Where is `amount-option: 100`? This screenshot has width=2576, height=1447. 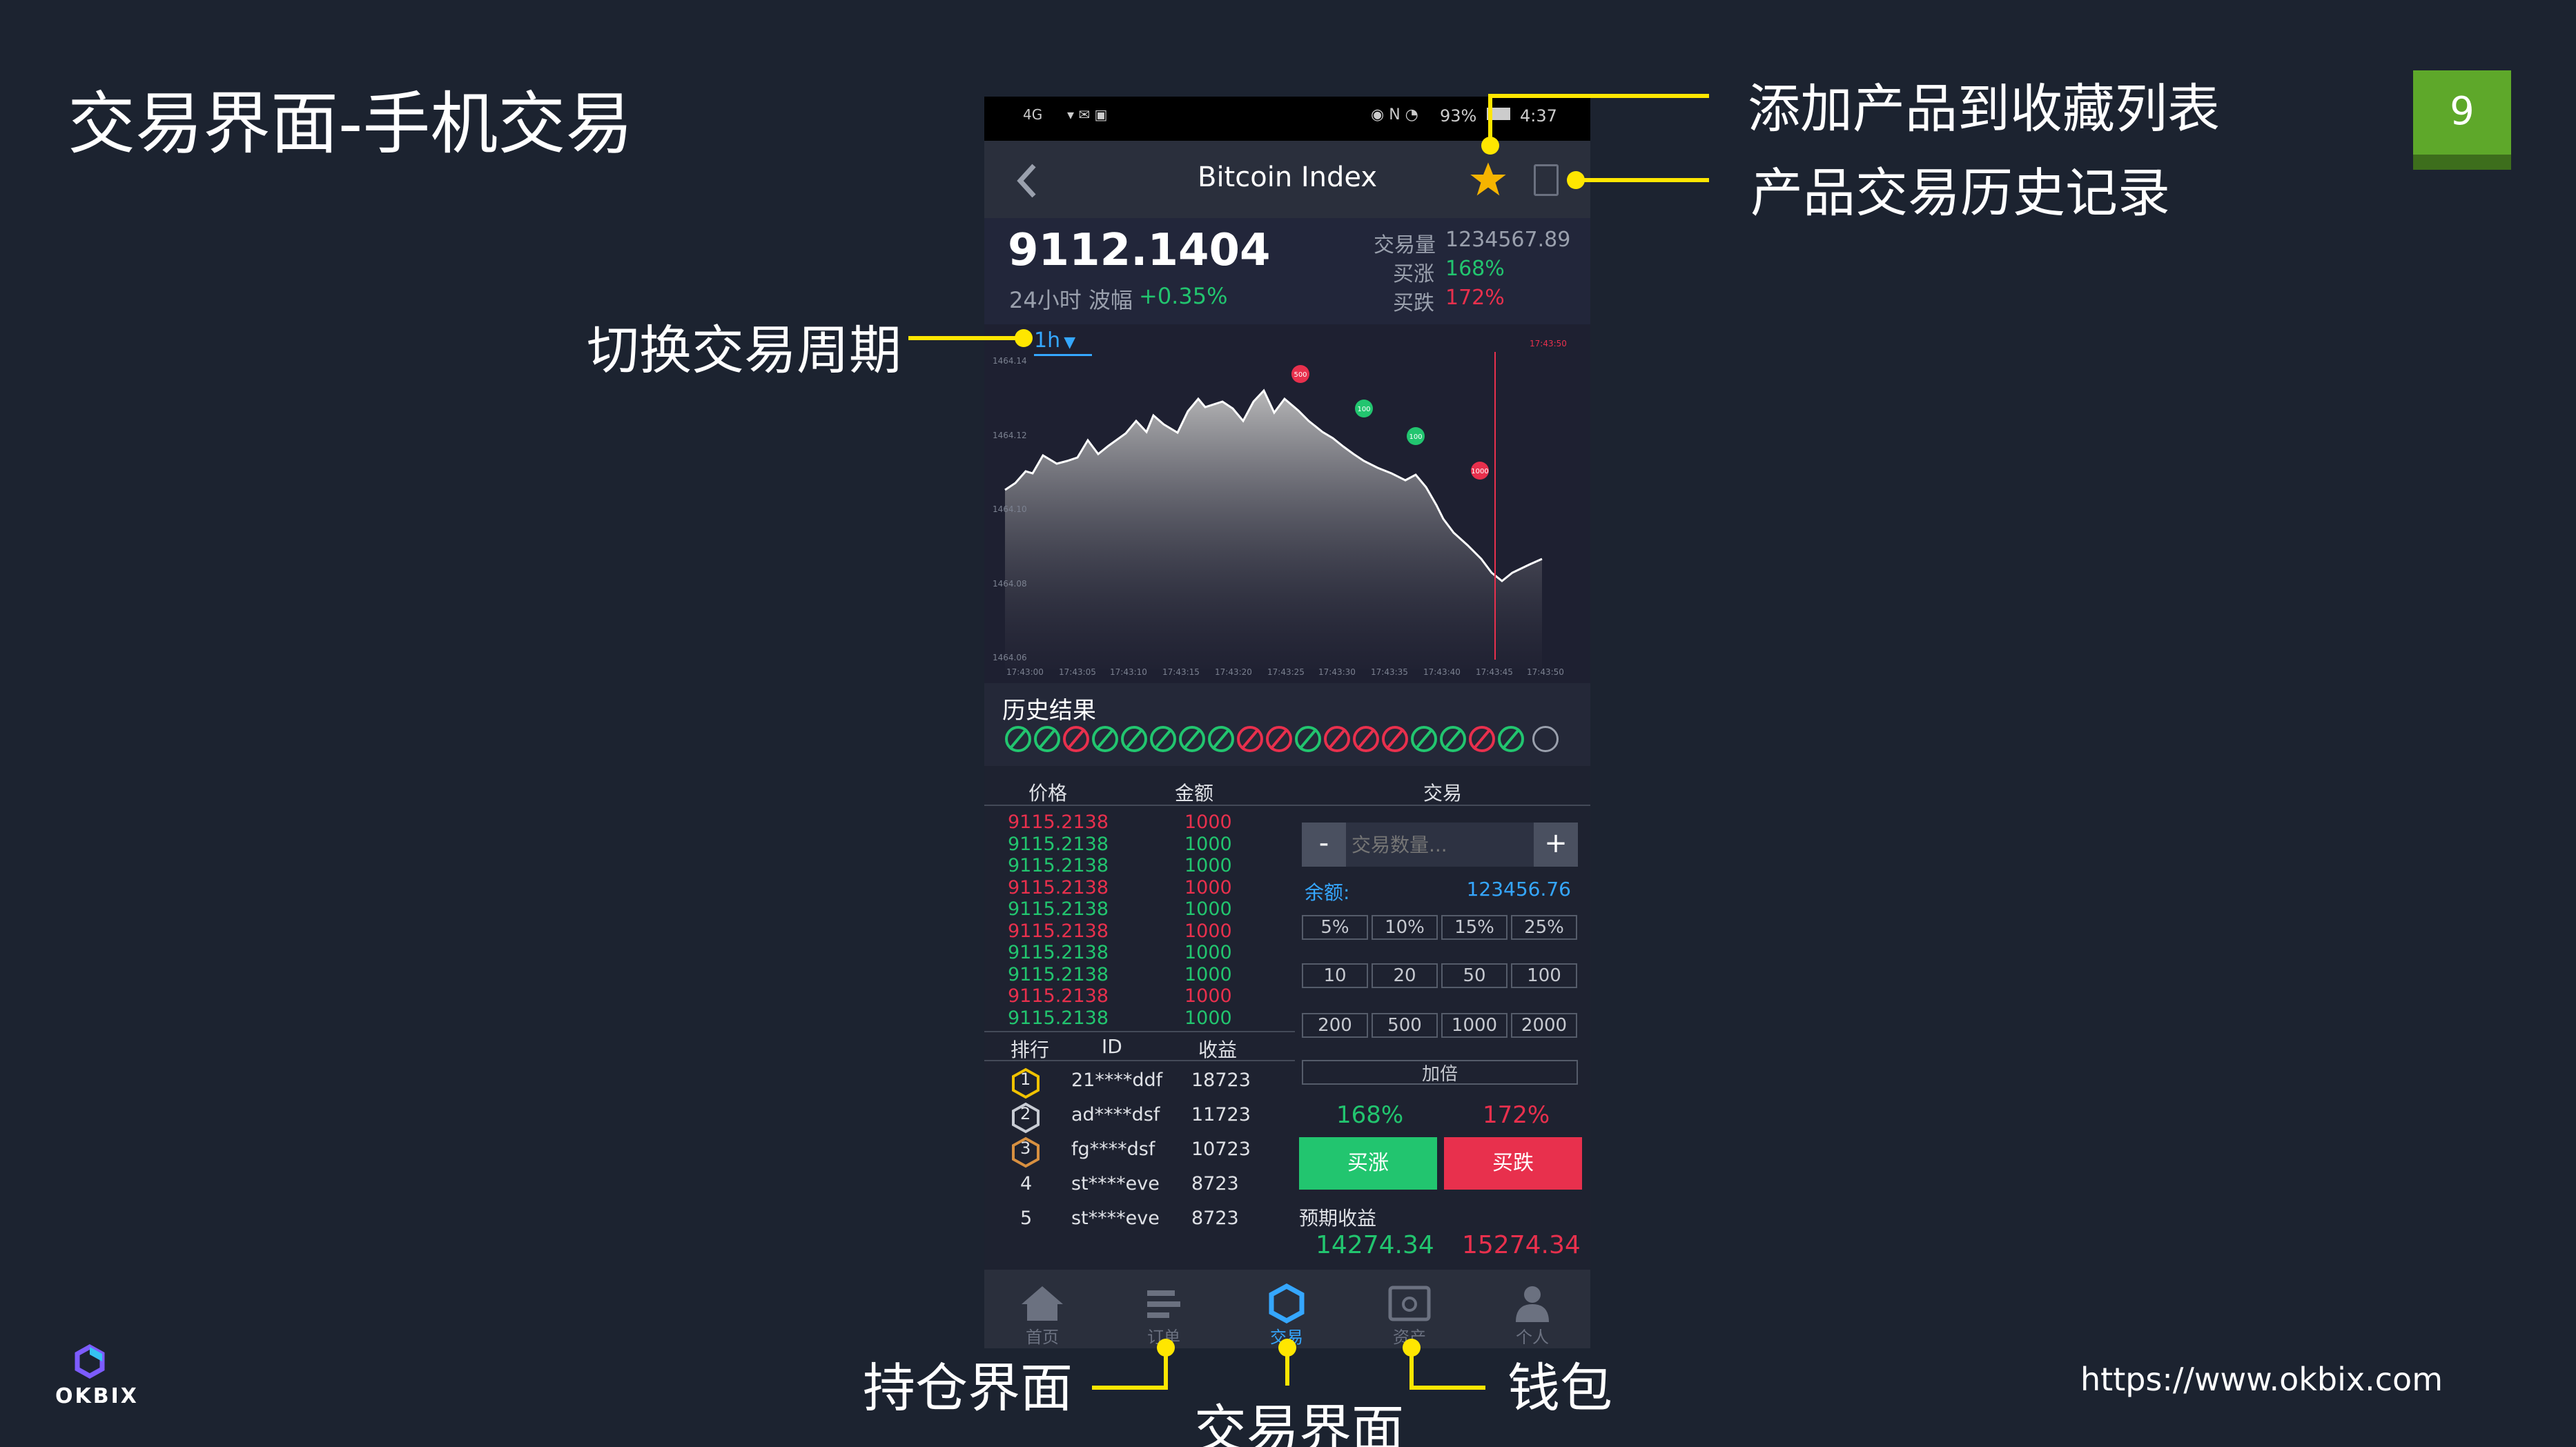
amount-option: 100 is located at coordinates (1544, 976).